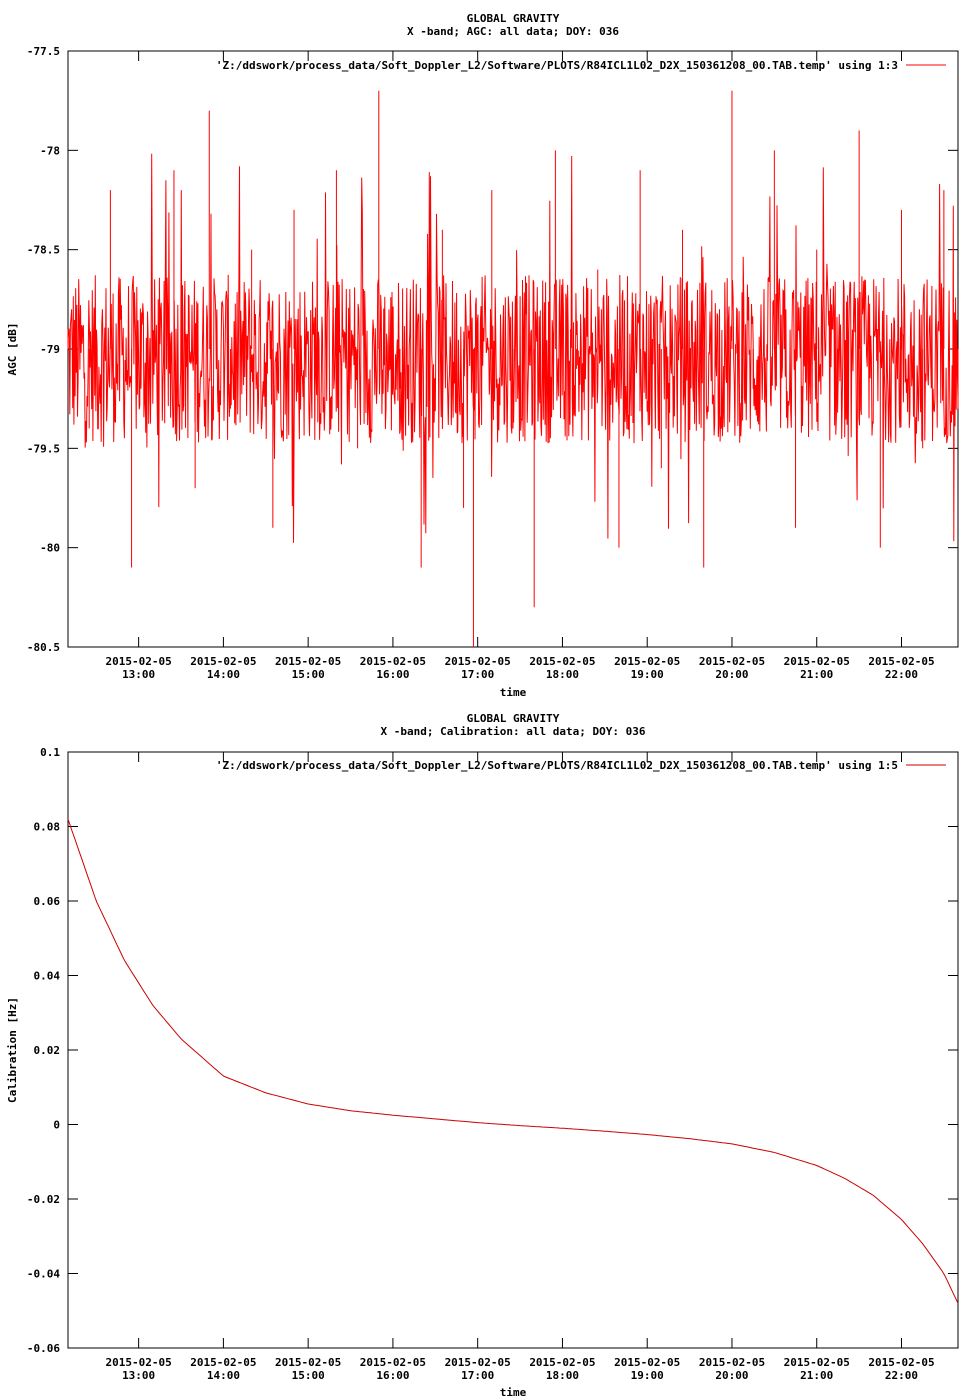 The width and height of the screenshot is (980, 1400). What do you see at coordinates (47, 901) in the screenshot?
I see `y-tick-label: 0.06` at bounding box center [47, 901].